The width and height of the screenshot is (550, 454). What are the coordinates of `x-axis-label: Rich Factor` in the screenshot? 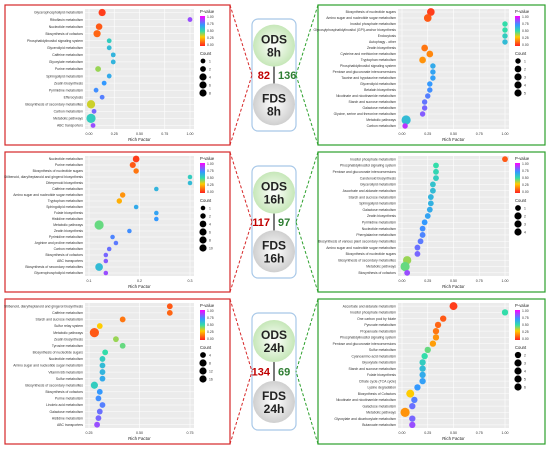 It's located at (139, 139).